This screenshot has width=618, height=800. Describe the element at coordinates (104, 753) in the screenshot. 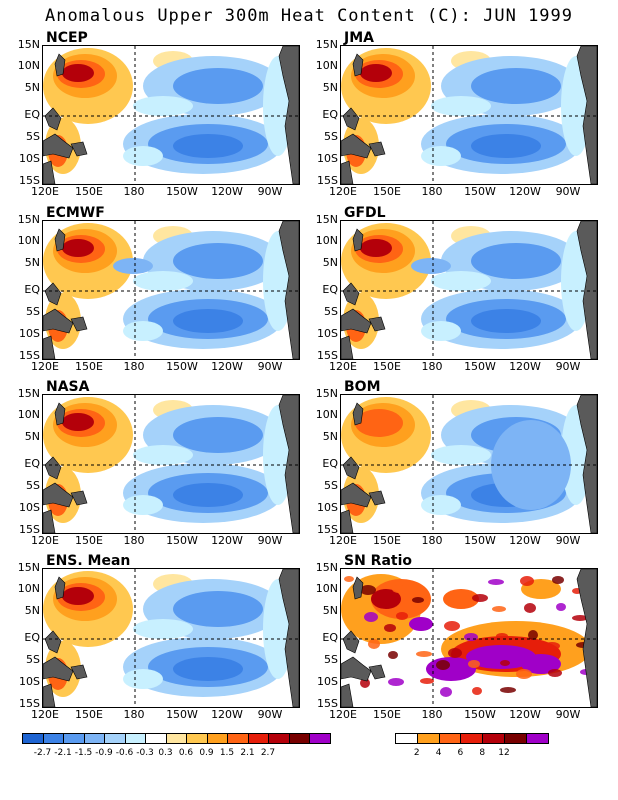

I see `colorbar-label: -0.9` at that location.